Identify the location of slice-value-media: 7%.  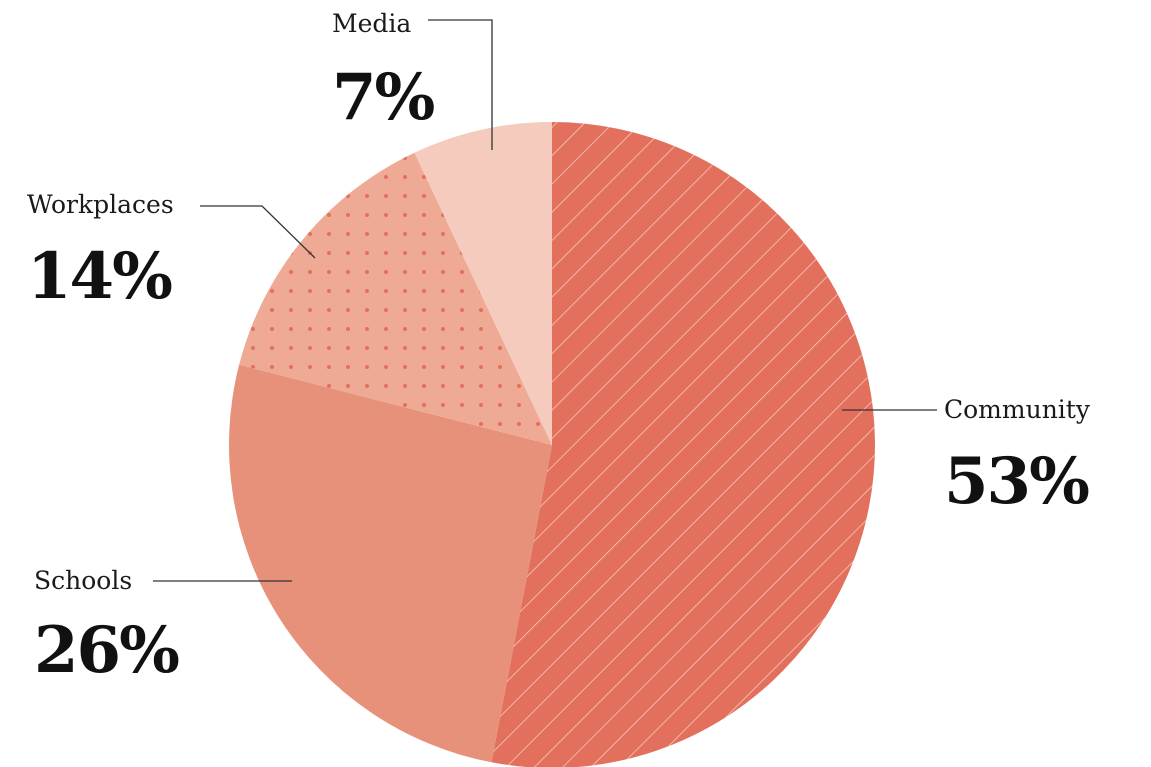
(383, 97).